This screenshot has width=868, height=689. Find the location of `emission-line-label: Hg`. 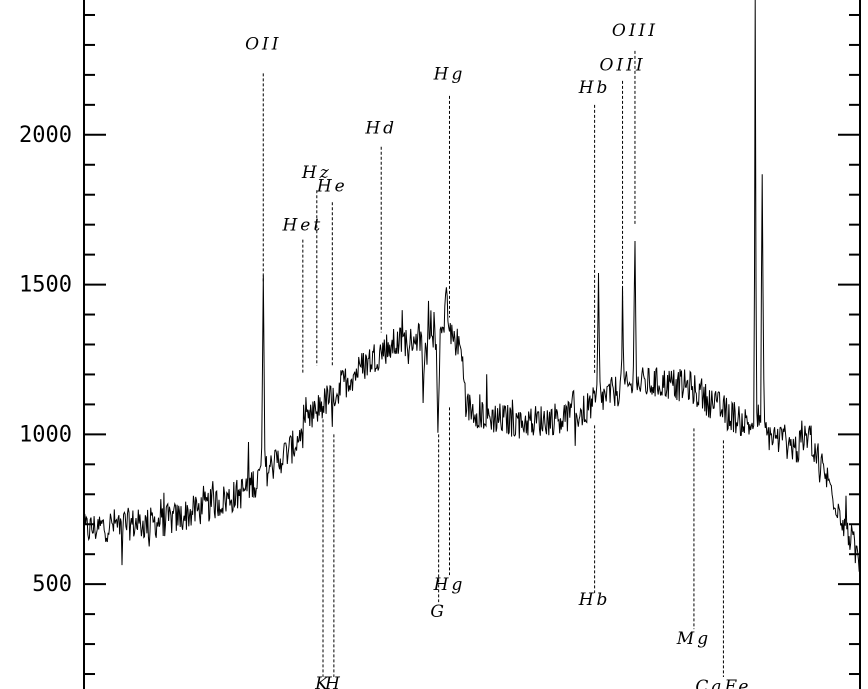

emission-line-label: Hg is located at coordinates (449, 74).